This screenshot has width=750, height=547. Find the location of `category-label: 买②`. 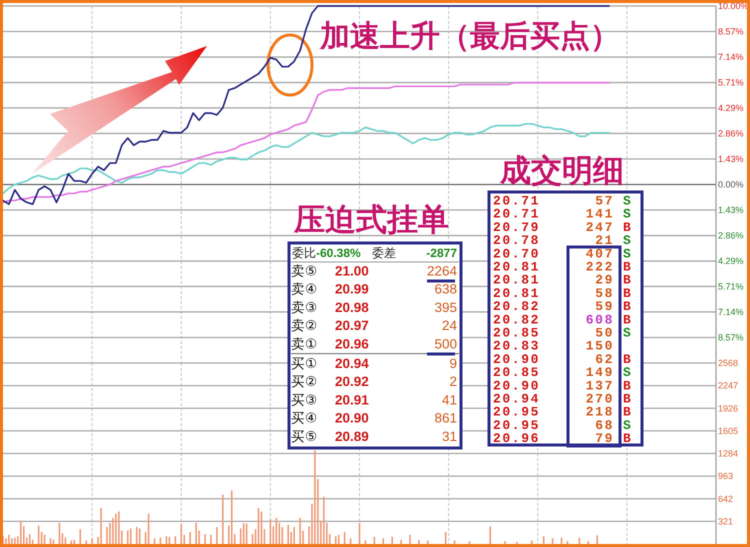

category-label: 买② is located at coordinates (304, 382).